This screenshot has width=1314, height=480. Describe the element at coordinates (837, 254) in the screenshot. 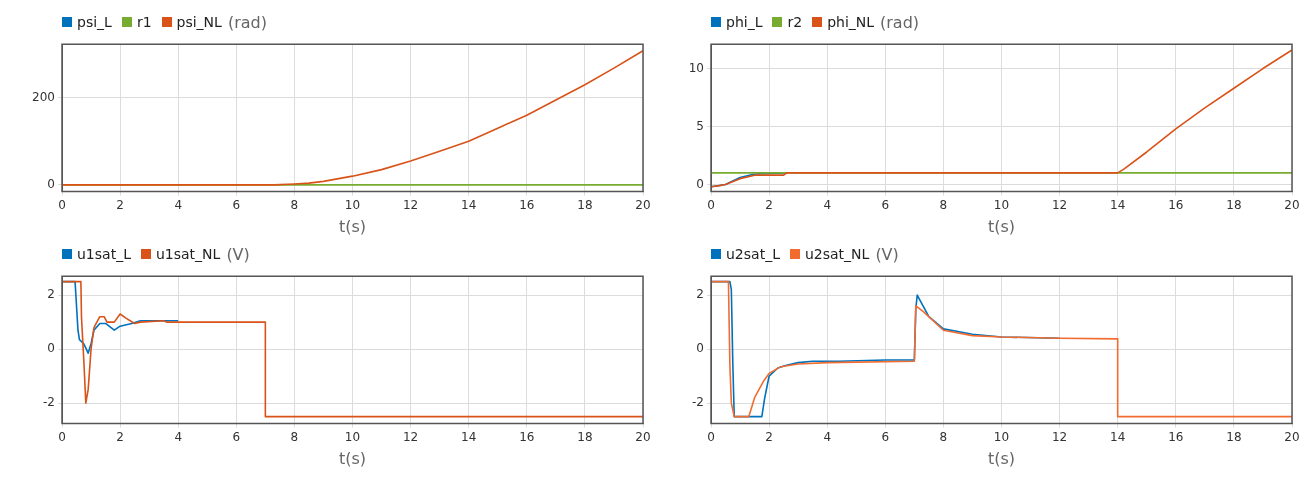

I see `legend-label: u2sat_NL` at that location.